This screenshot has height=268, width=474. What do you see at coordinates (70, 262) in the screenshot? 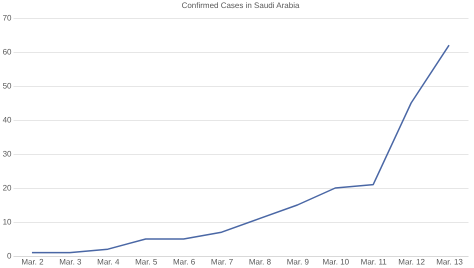
I see `x-tick-label: Mar. 3` at bounding box center [70, 262].